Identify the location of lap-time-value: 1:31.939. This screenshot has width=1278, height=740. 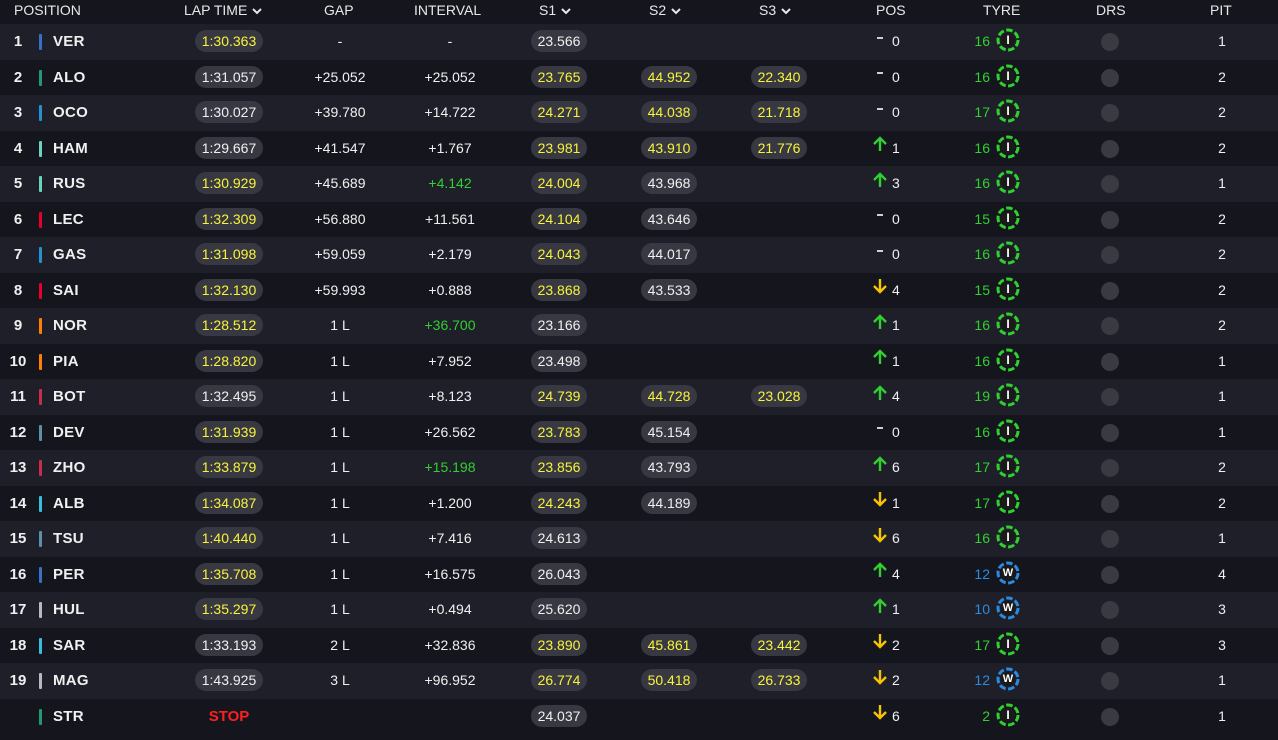
(229, 431).